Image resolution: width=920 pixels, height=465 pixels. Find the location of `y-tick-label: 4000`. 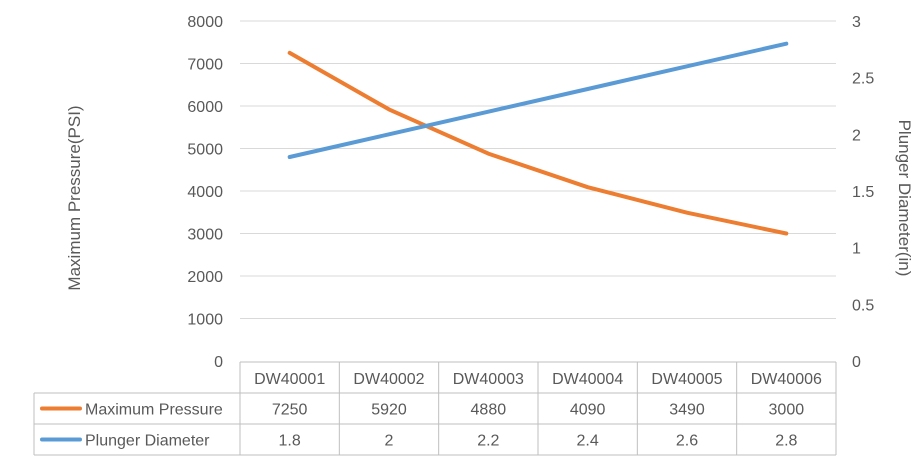

y-tick-label: 4000 is located at coordinates (205, 192).